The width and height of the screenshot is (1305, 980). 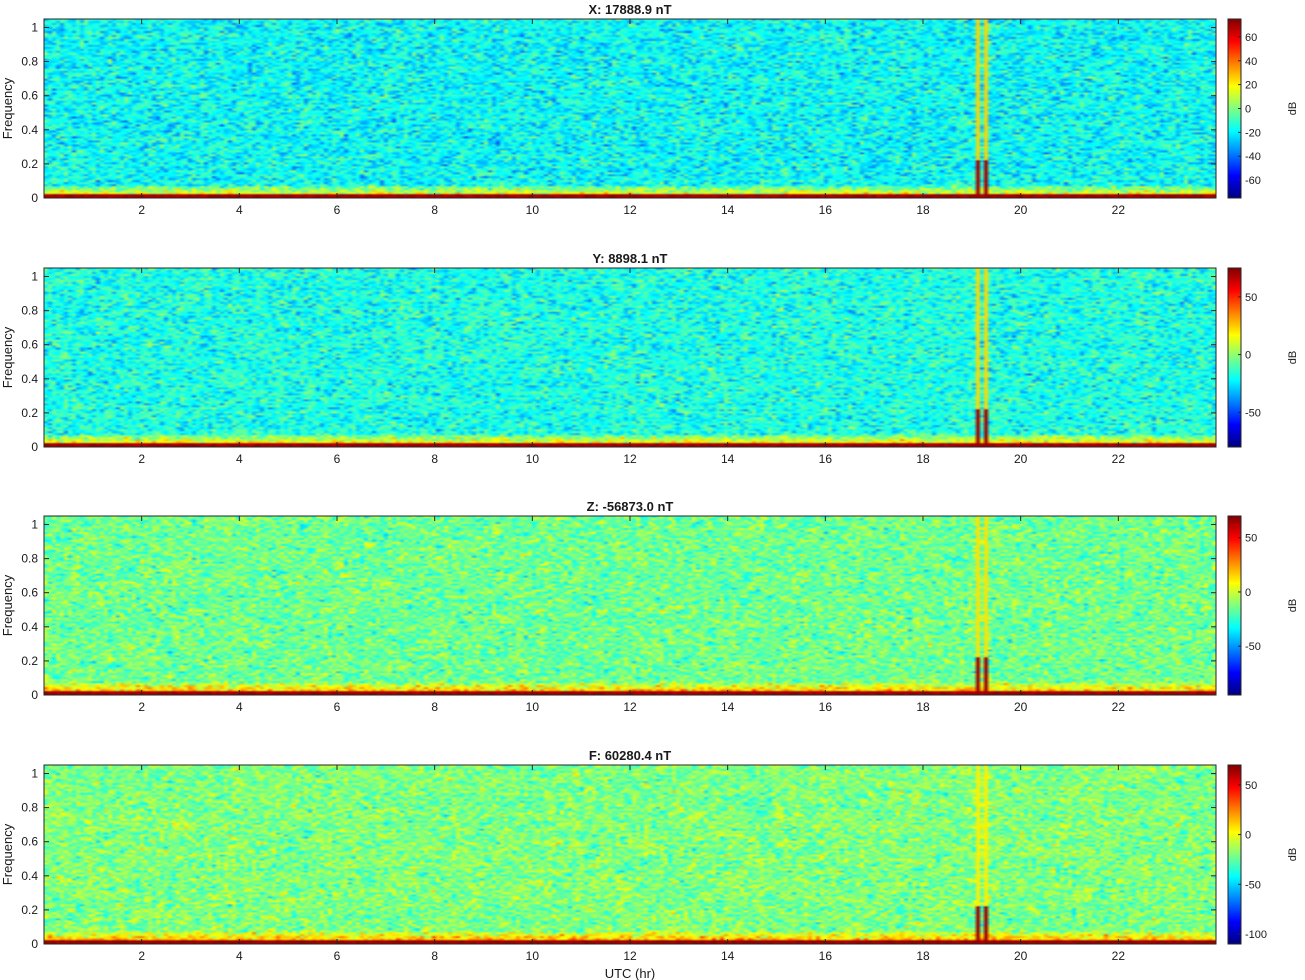 I want to click on x-axis-label: UTC (hr), so click(x=630, y=973).